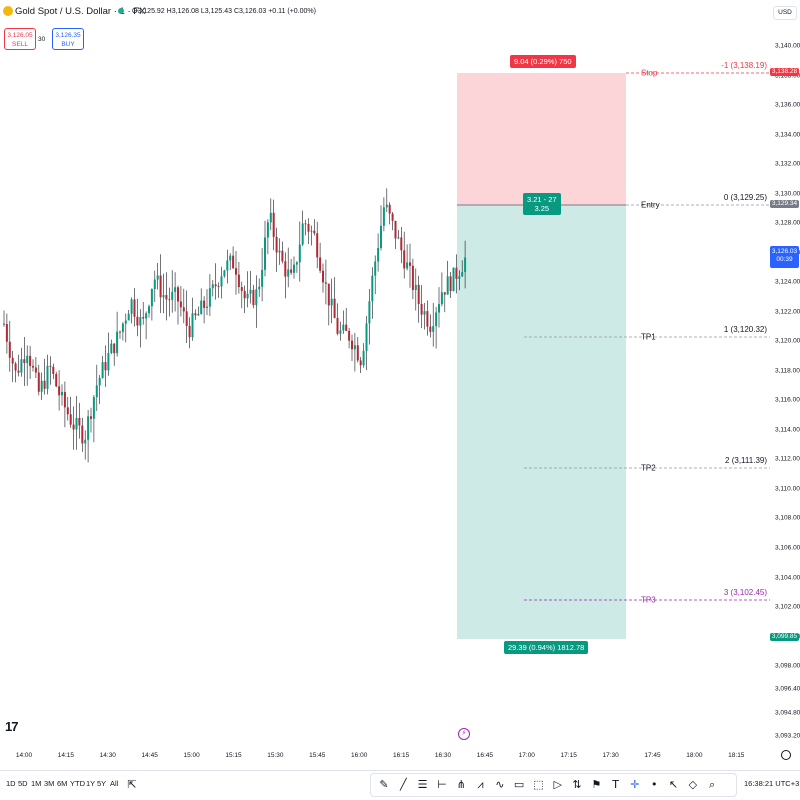 The image size is (800, 800). What do you see at coordinates (121, 11) in the screenshot?
I see `market-status-icon` at bounding box center [121, 11].